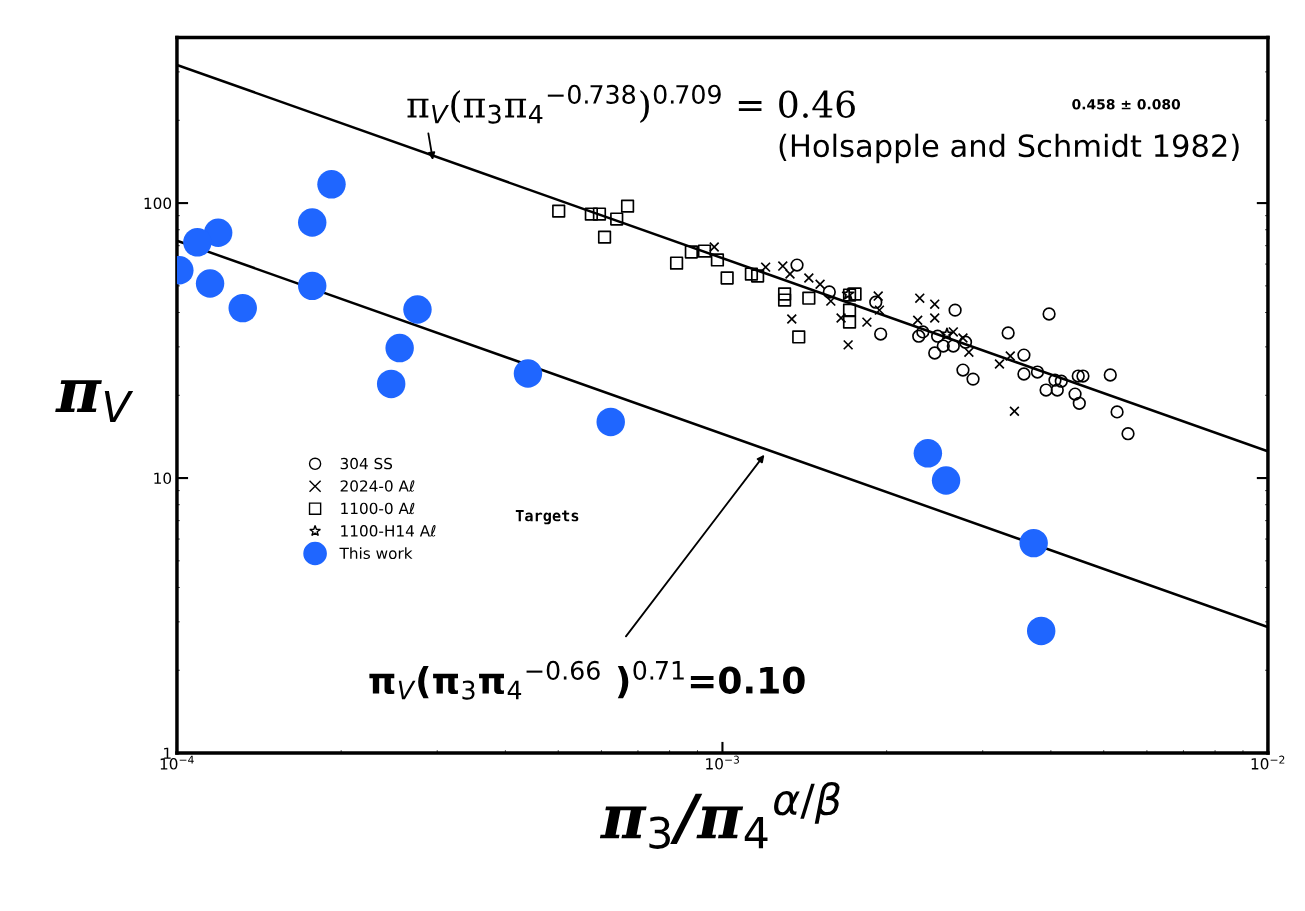  Describe the element at coordinates (1268, 762) in the screenshot. I see `x-tick-label: 10$^{−2}$` at that location.